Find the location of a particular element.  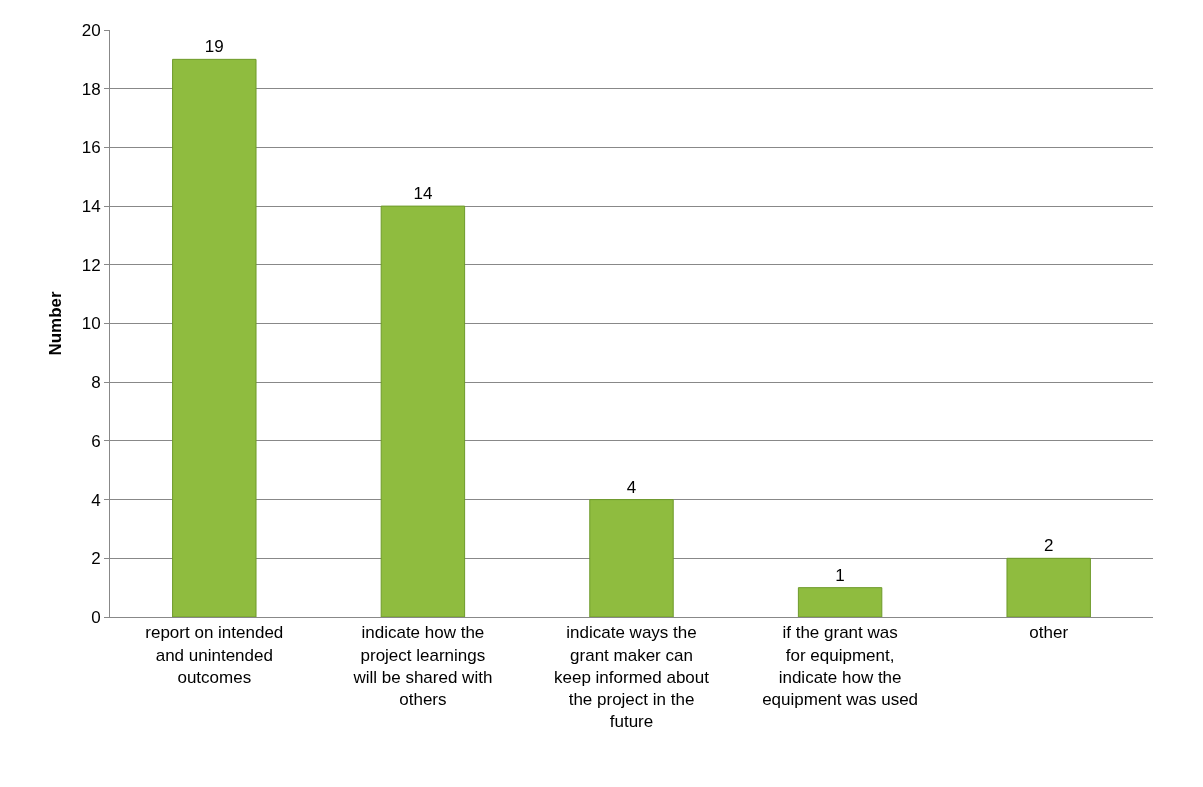

x-tick-label: indicate ways the grant maker can keep informed about the project in the future is located at coordinates (632, 677).